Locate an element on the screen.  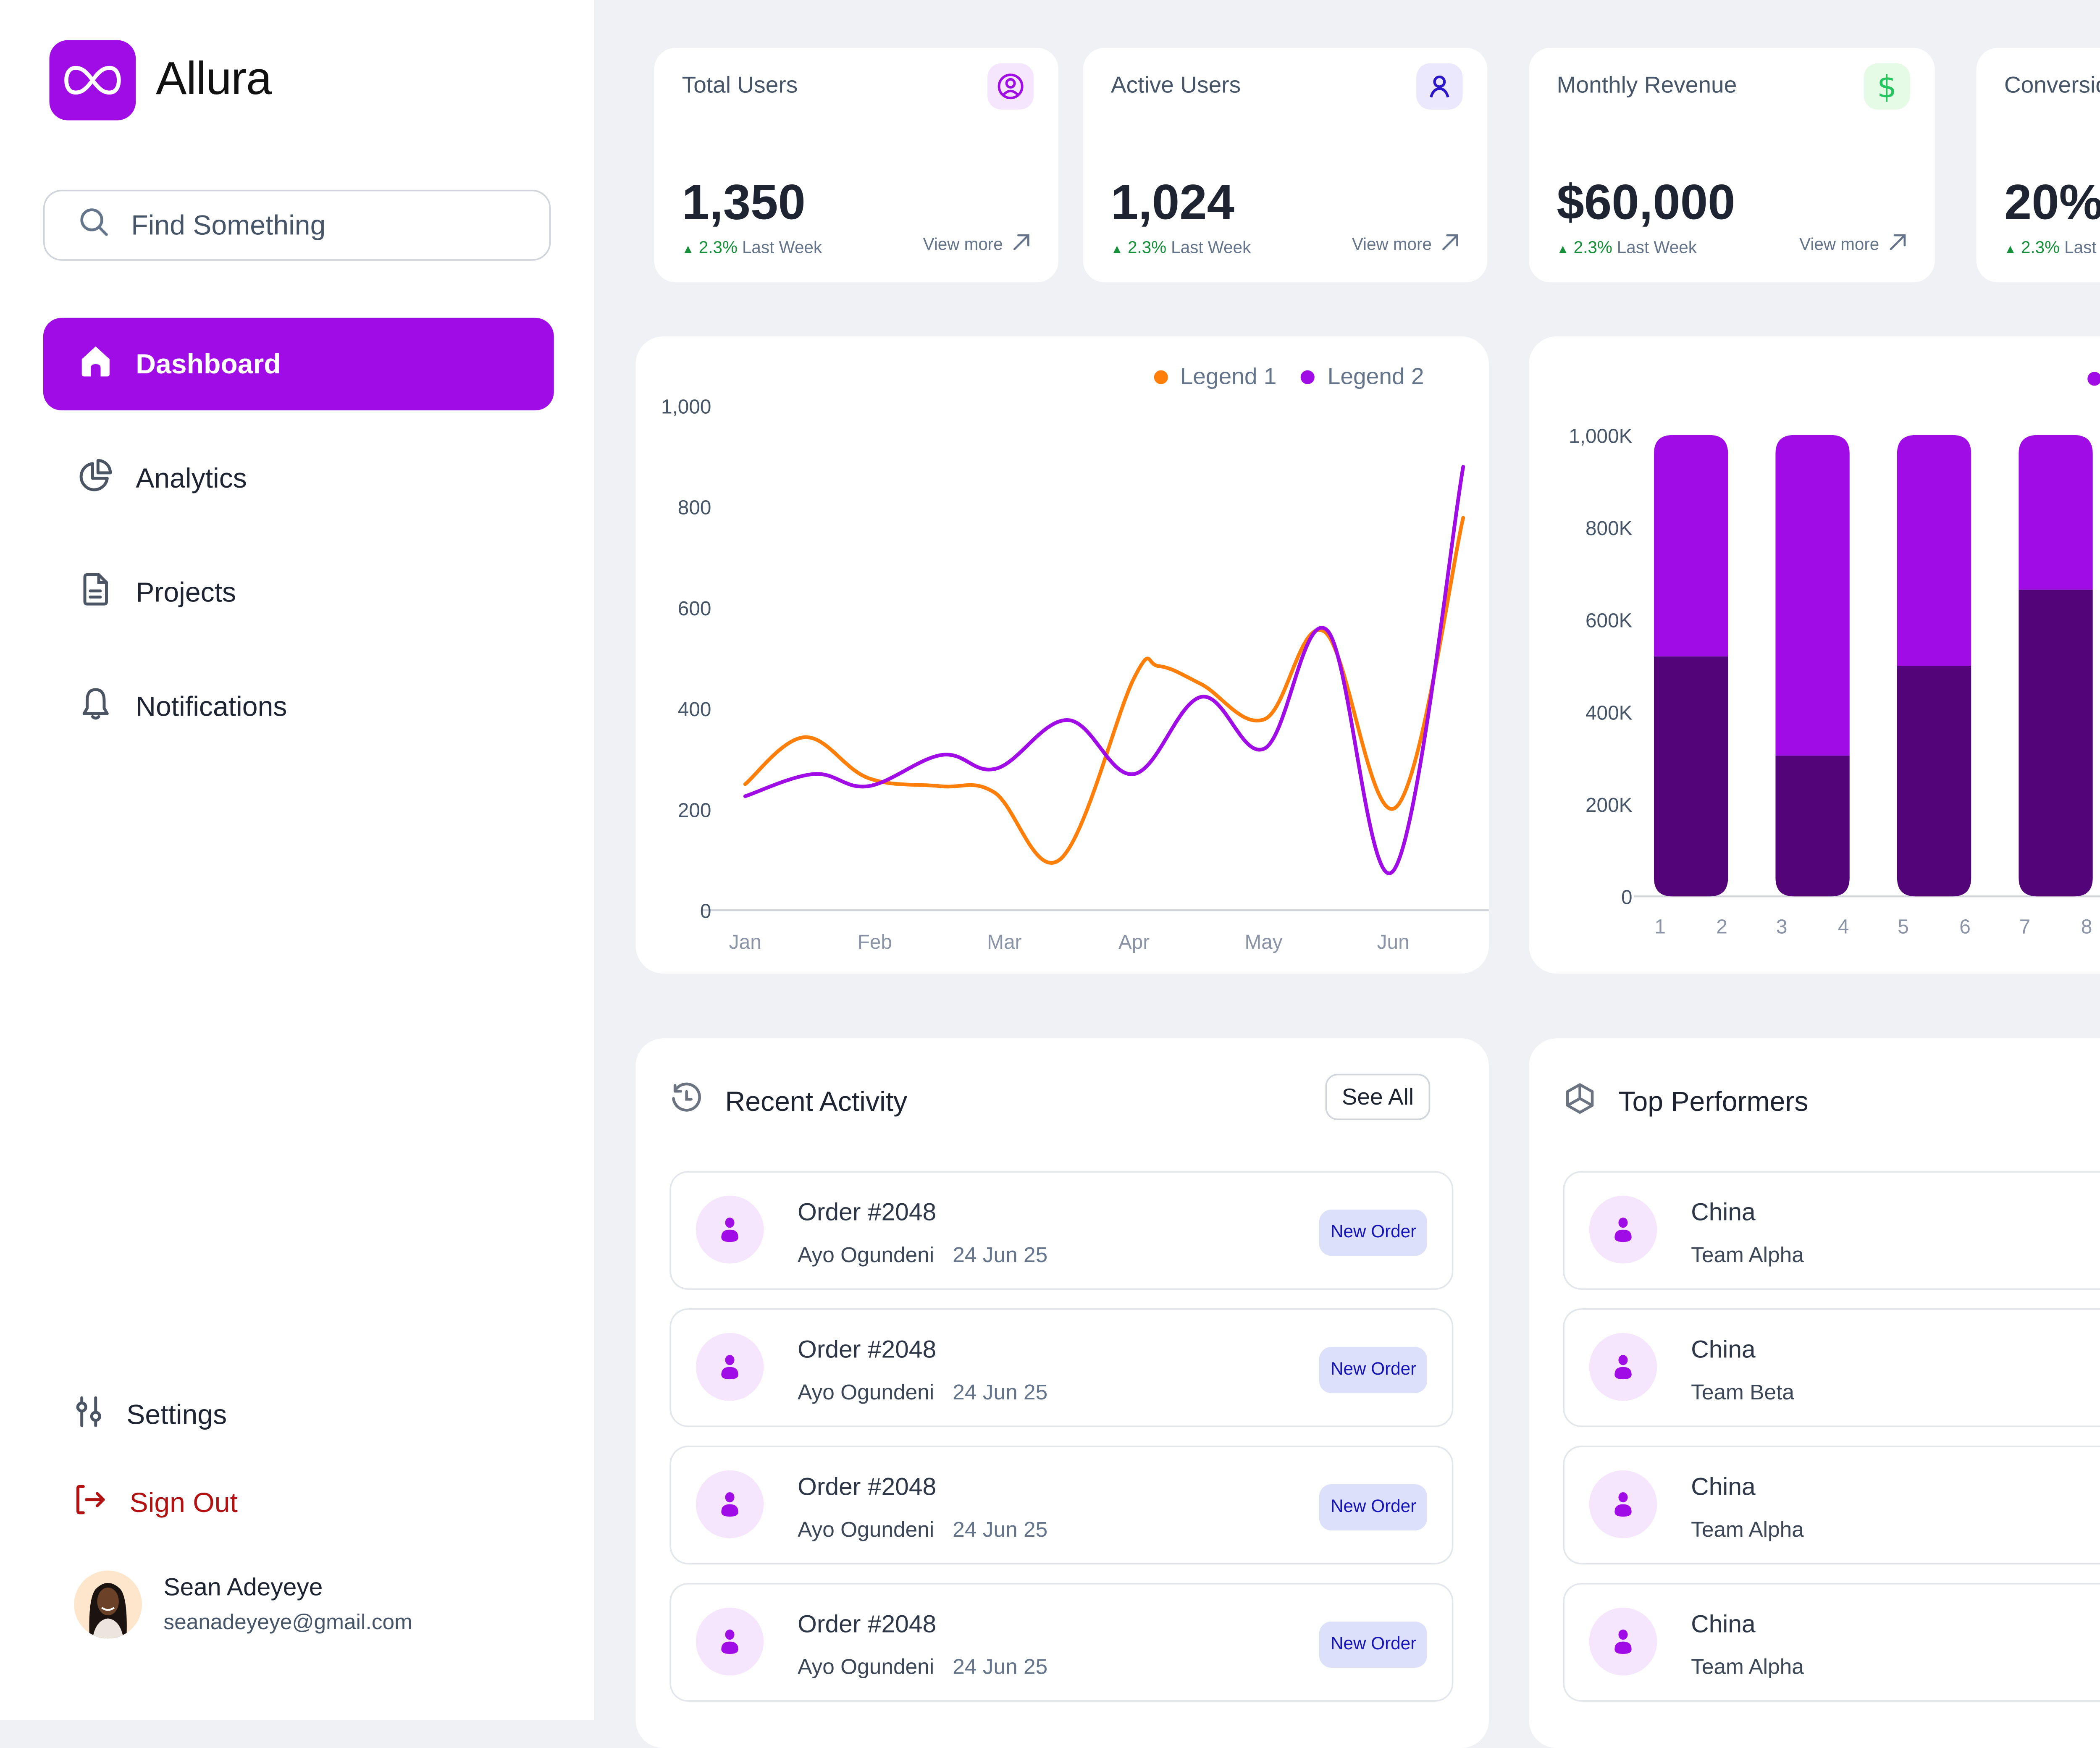
user-profile: Sean Adeyeye seanadeyeye@gmail.com is located at coordinates (243, 1604).